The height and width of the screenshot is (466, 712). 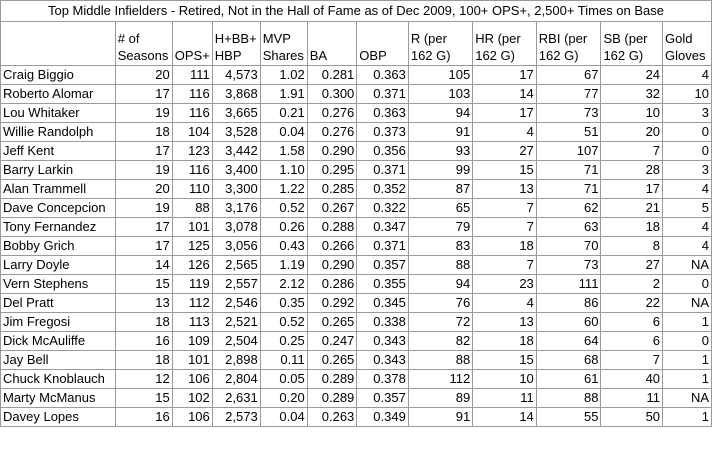 I want to click on ba-cell: 0.295, so click(x=332, y=170).